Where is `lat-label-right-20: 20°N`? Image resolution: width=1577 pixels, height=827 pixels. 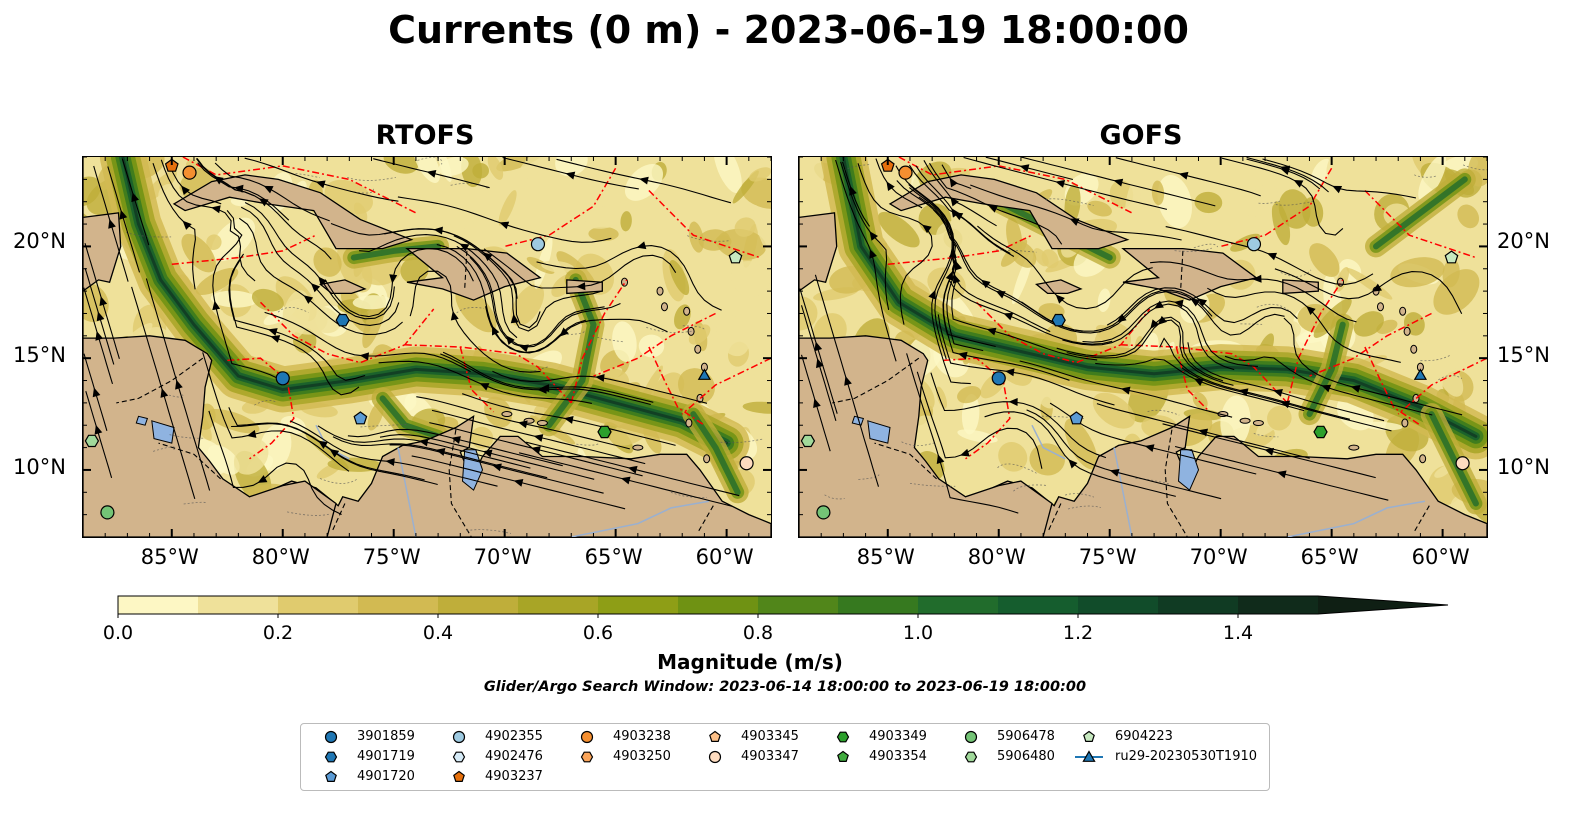 lat-label-right-20: 20°N is located at coordinates (1523, 241).